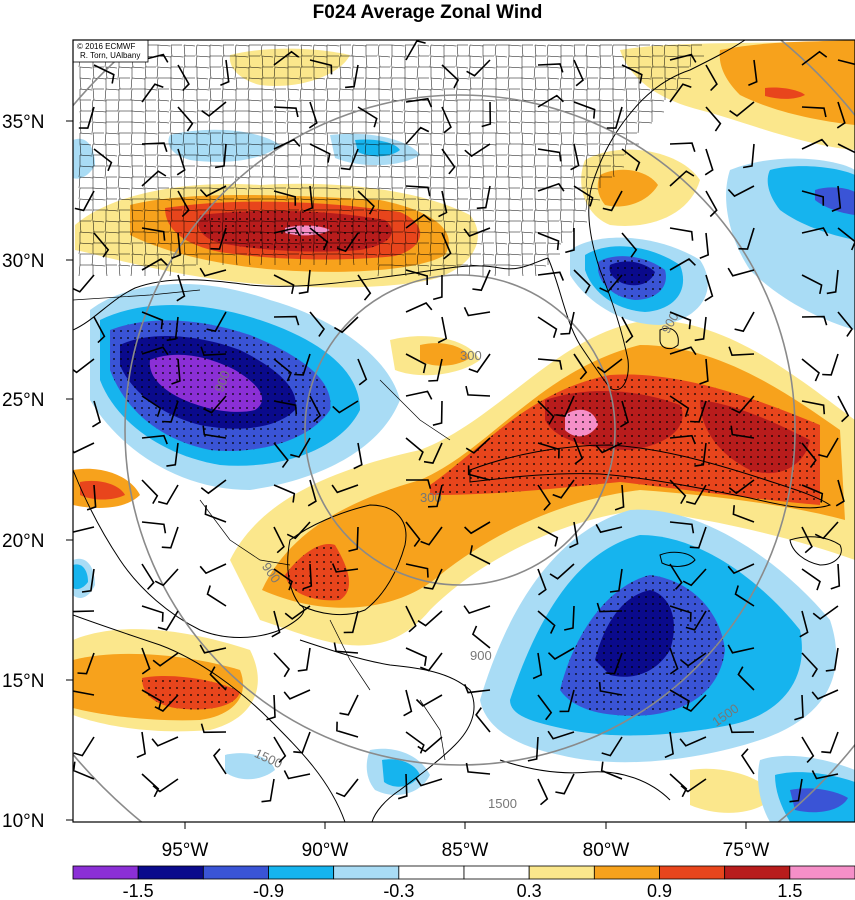  What do you see at coordinates (84, 158) in the screenshot?
I see `lightblue-region-texas` at bounding box center [84, 158].